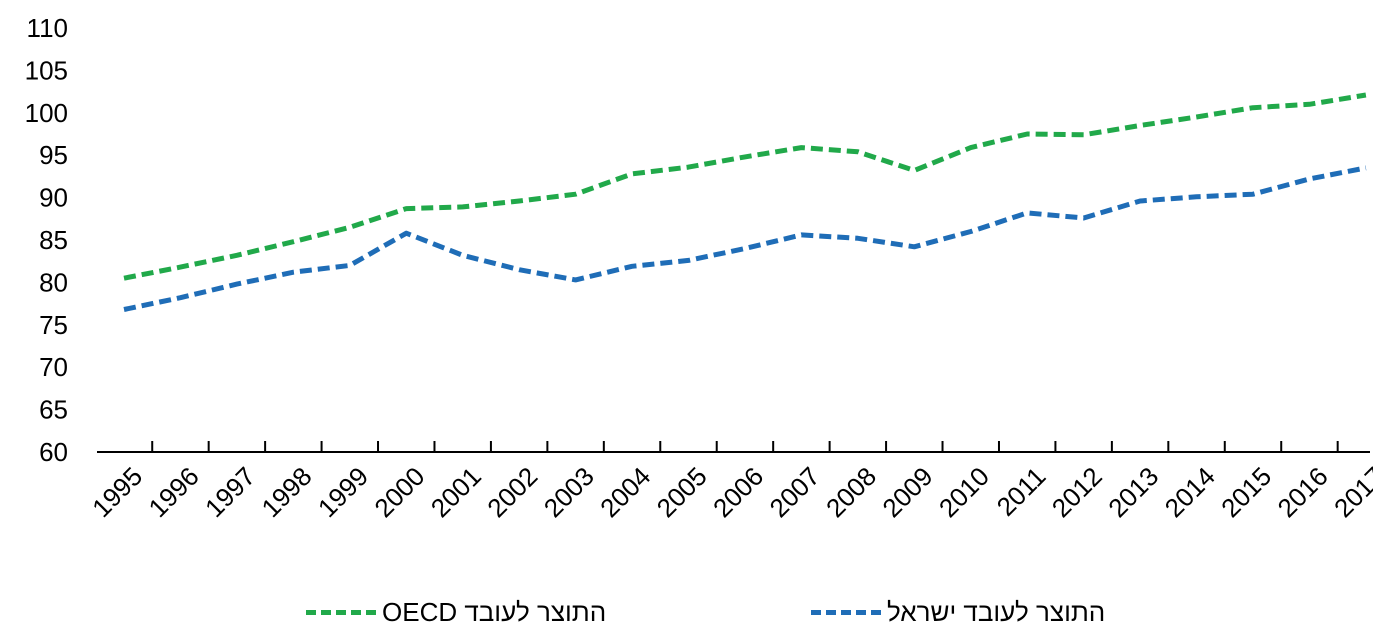 This screenshot has width=1373, height=634. I want to click on x-tick-label-2014: 2014, so click(1190, 492).